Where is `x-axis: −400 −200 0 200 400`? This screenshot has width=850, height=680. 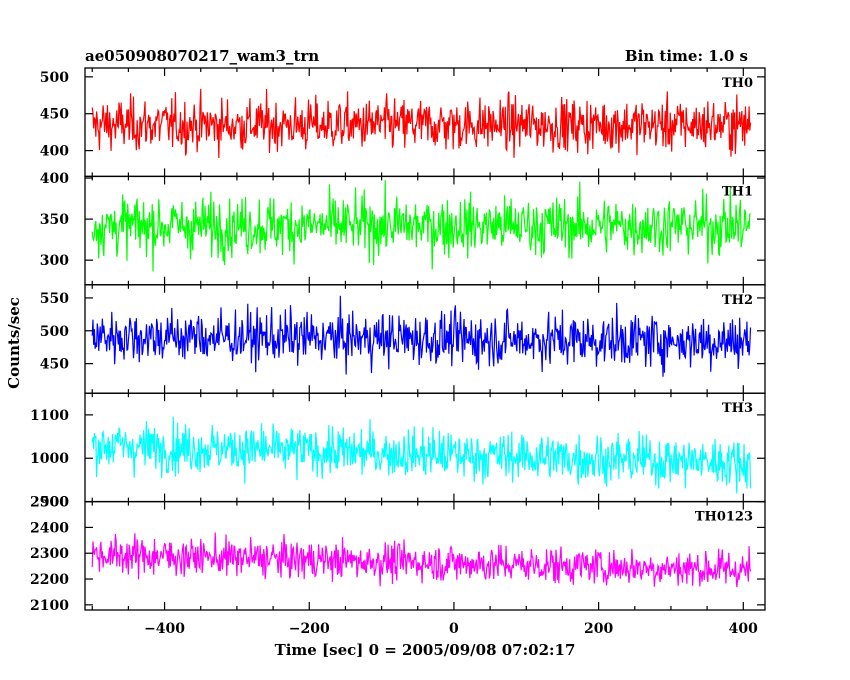
x-axis: −400 −200 0 200 400 is located at coordinates (451, 629).